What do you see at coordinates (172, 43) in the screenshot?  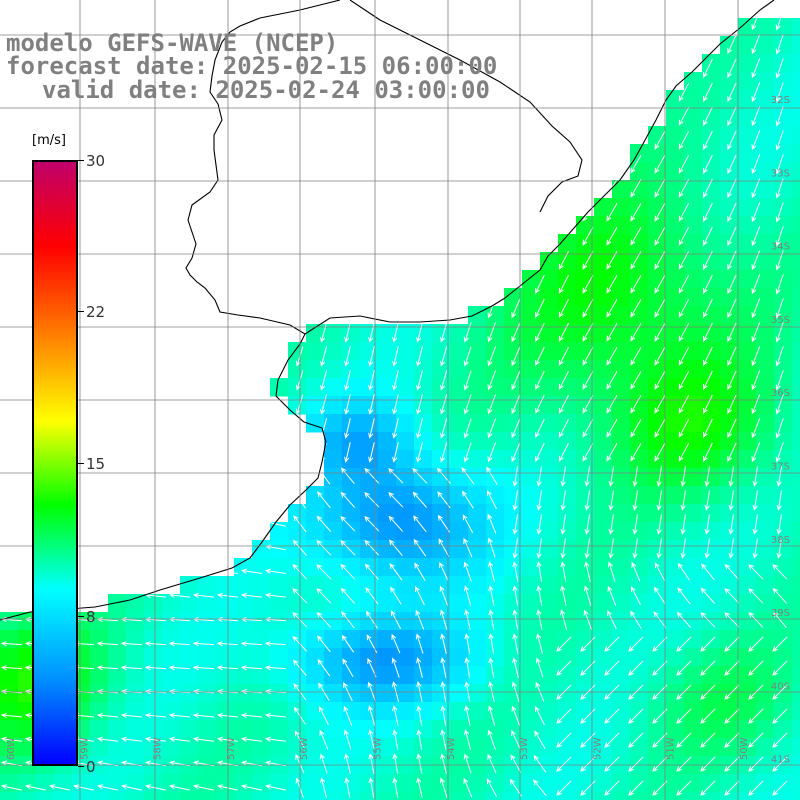 I see `model-title: modelo GEFS-WAVE (NCEP)` at bounding box center [172, 43].